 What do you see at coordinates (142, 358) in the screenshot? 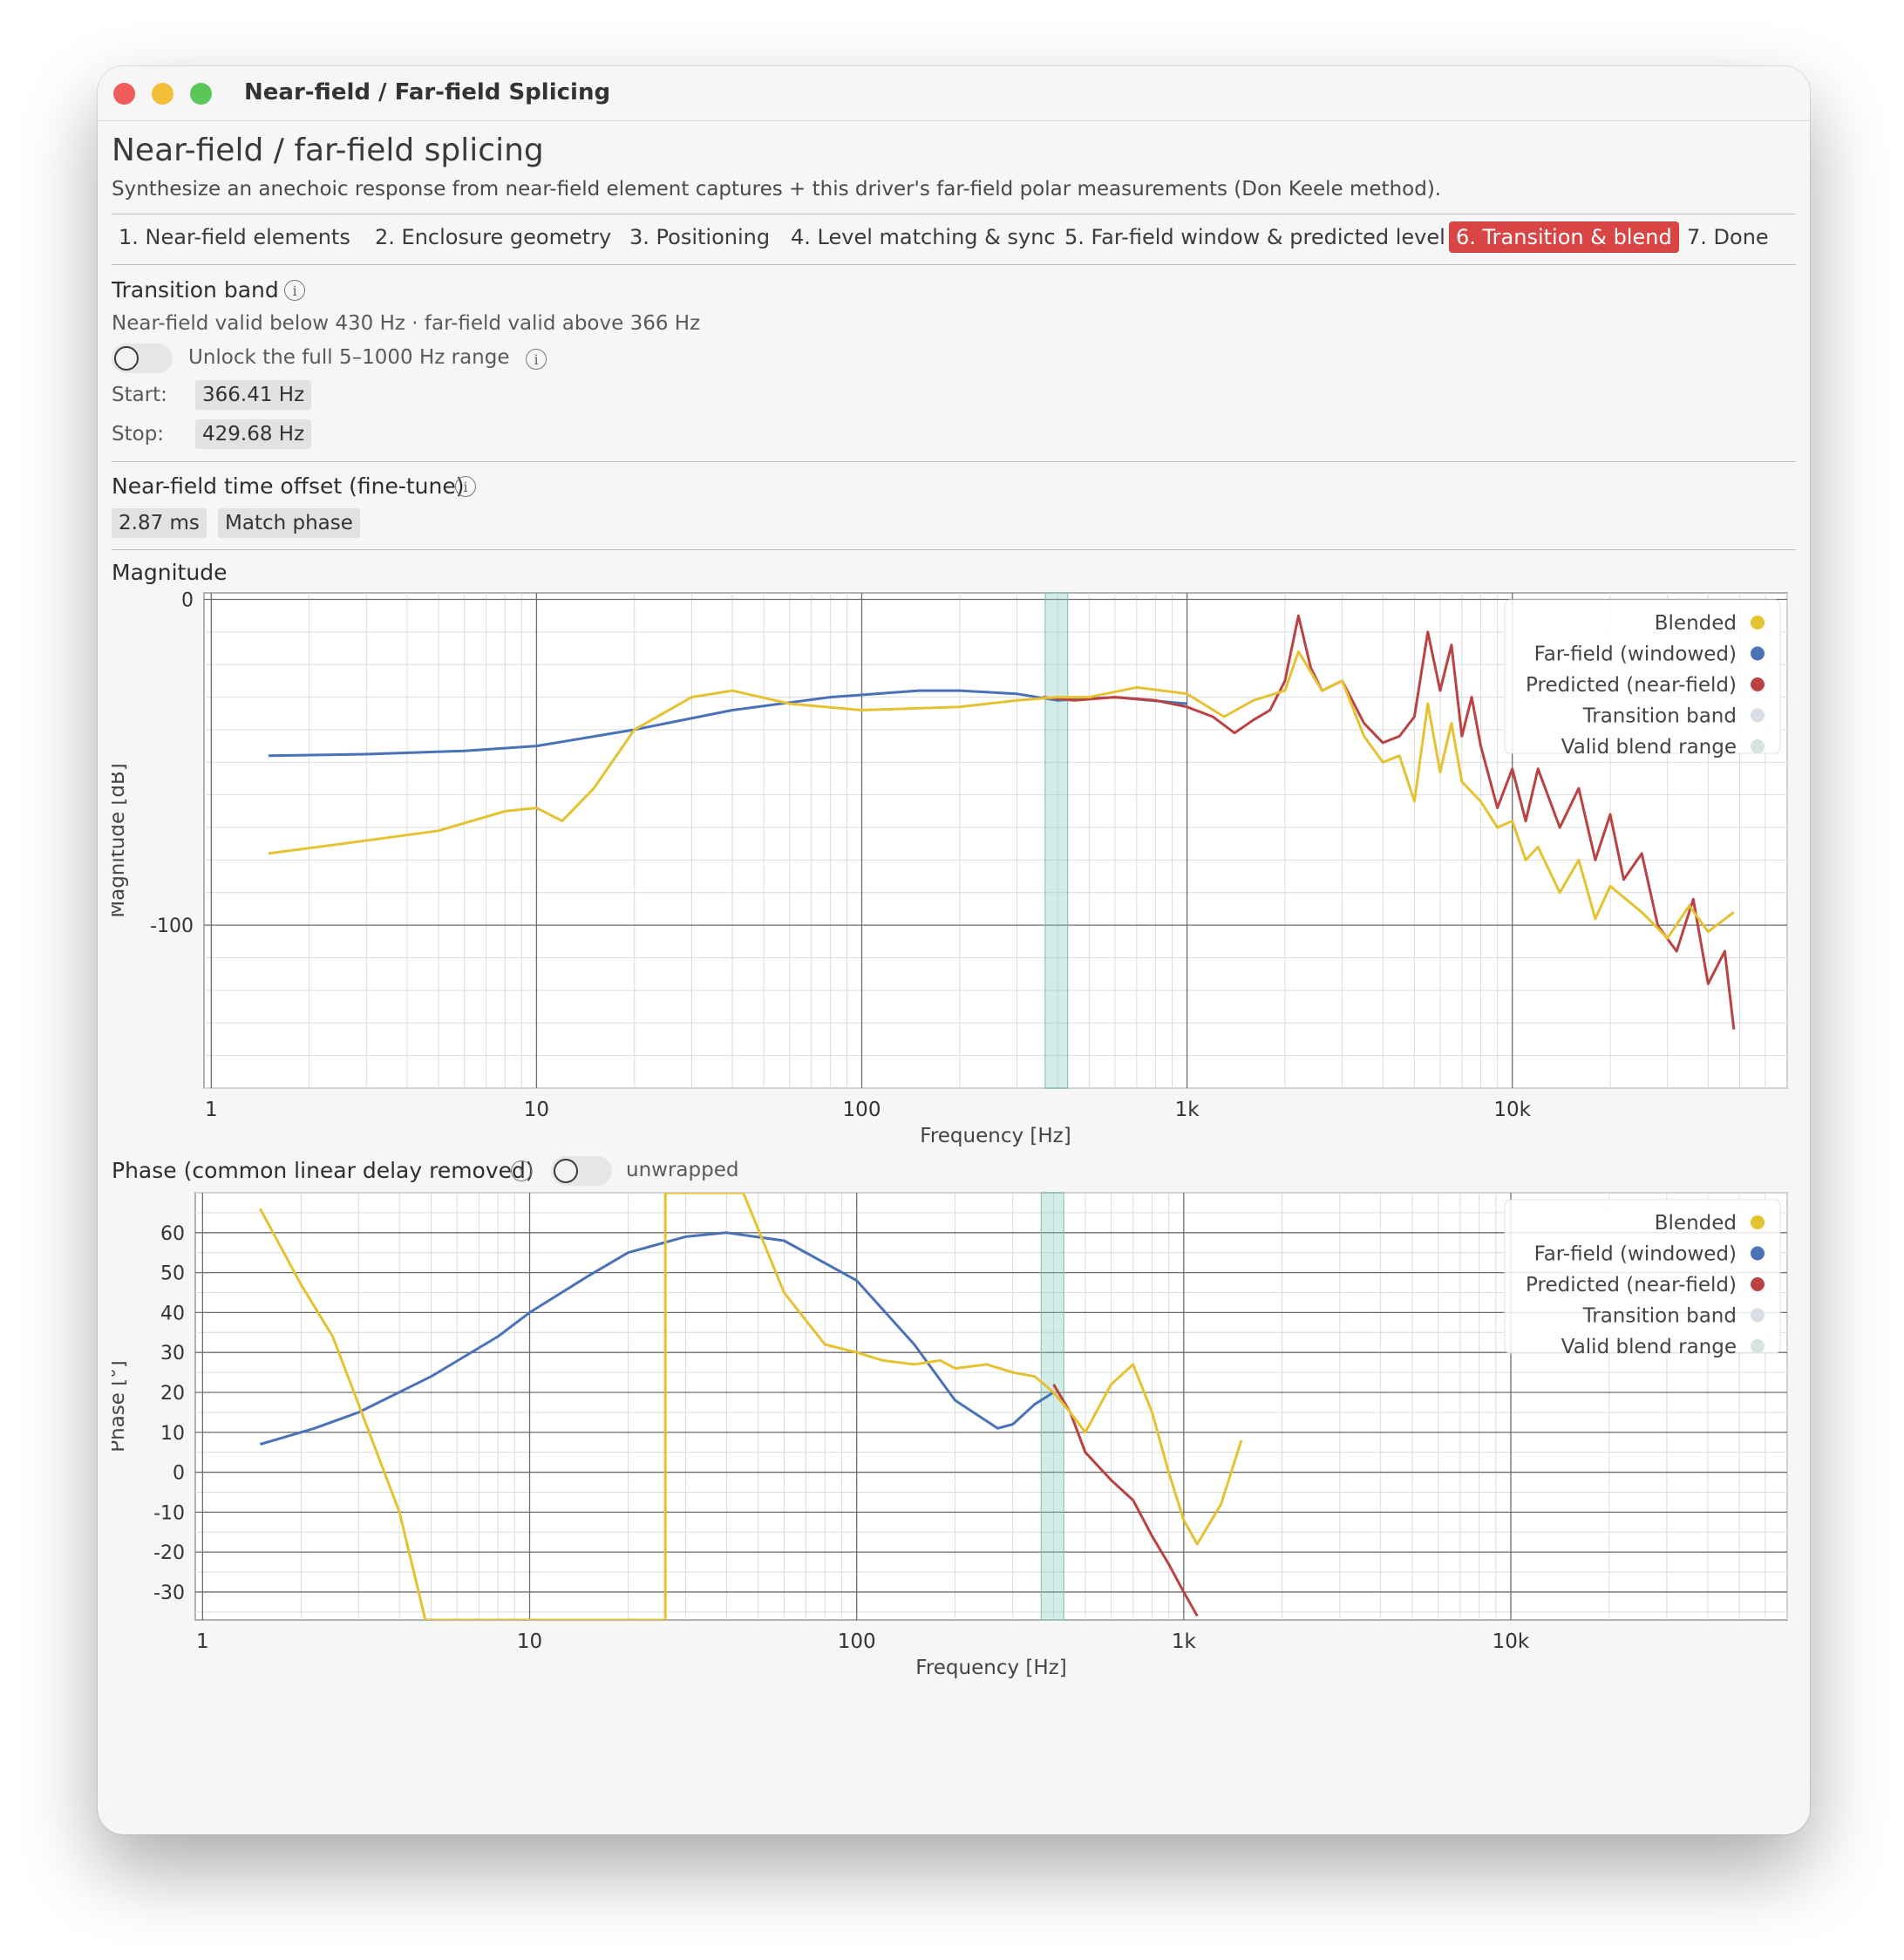
I see `unlock-range-toggle` at bounding box center [142, 358].